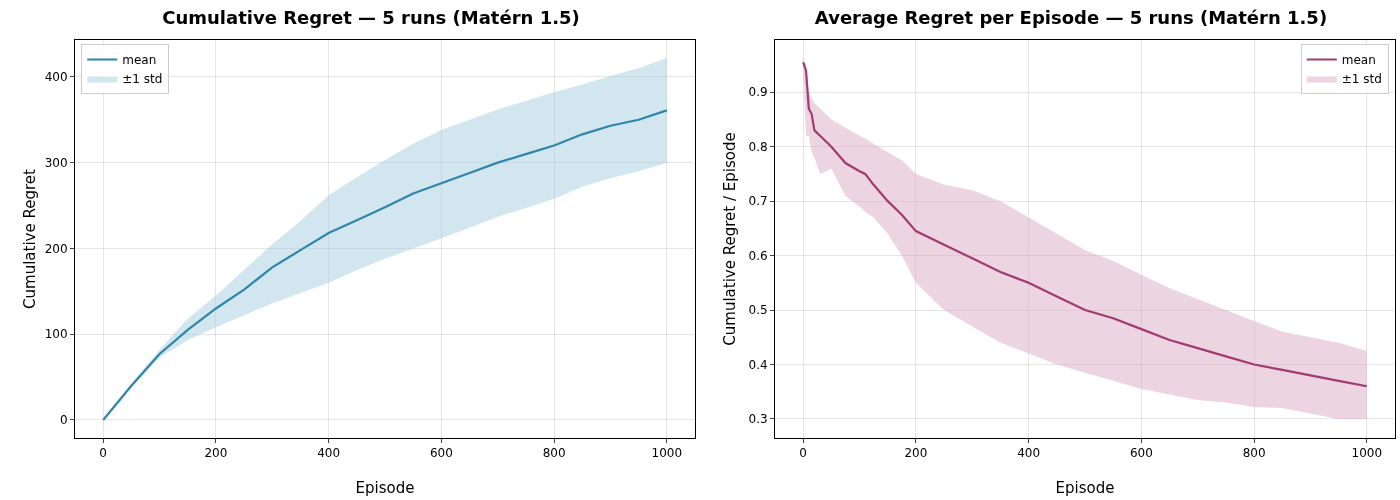  I want to click on chart-title: Cumulative Regret — 5 runs (Matérn 1.5), so click(371, 17).